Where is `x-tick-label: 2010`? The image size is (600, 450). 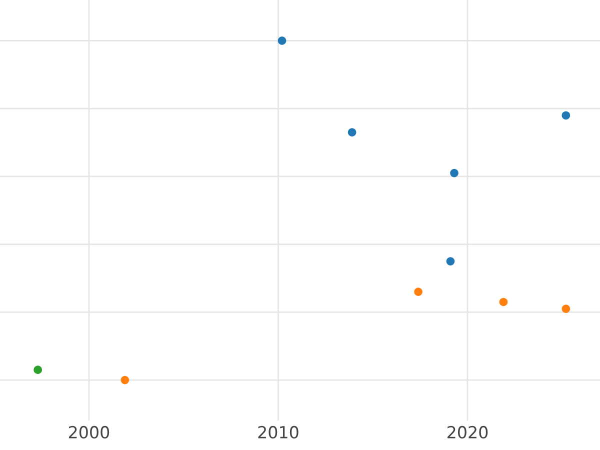
x-tick-label: 2010 is located at coordinates (278, 432).